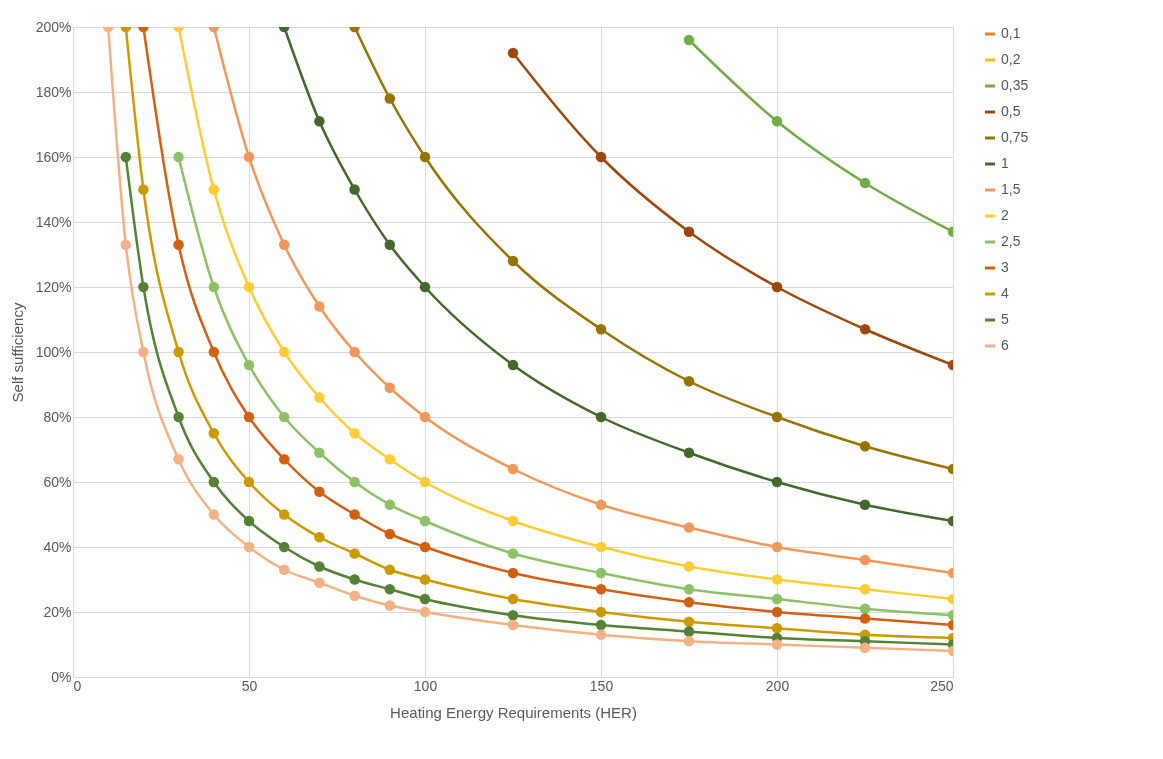 The height and width of the screenshot is (759, 1163). Describe the element at coordinates (1005, 345) in the screenshot. I see `legend-label: 6` at that location.